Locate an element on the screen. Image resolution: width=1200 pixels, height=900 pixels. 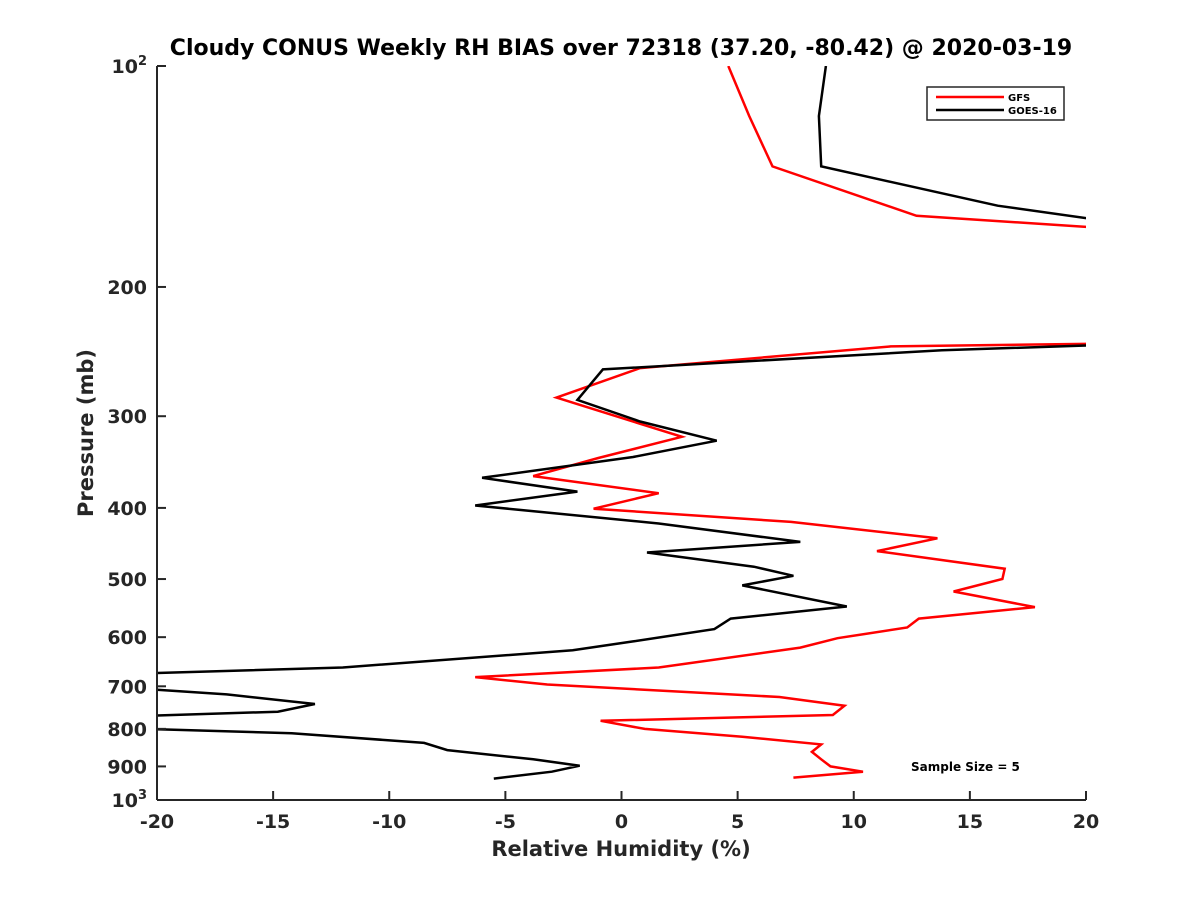
legend-box is located at coordinates (995, 103).